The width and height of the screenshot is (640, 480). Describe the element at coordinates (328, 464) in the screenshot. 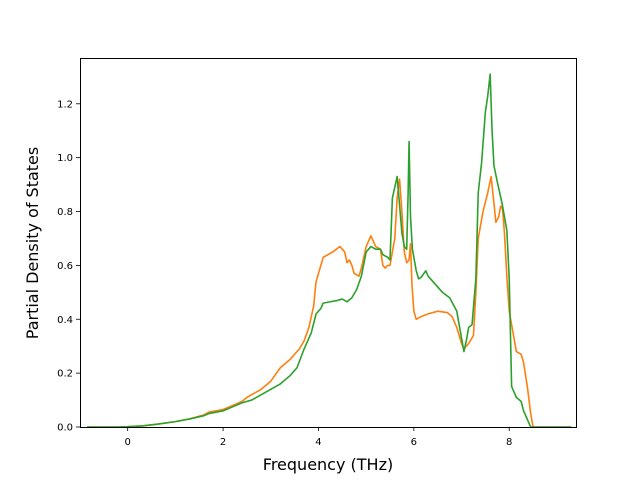

I see `x-axis-title: Frequency (THz)` at that location.